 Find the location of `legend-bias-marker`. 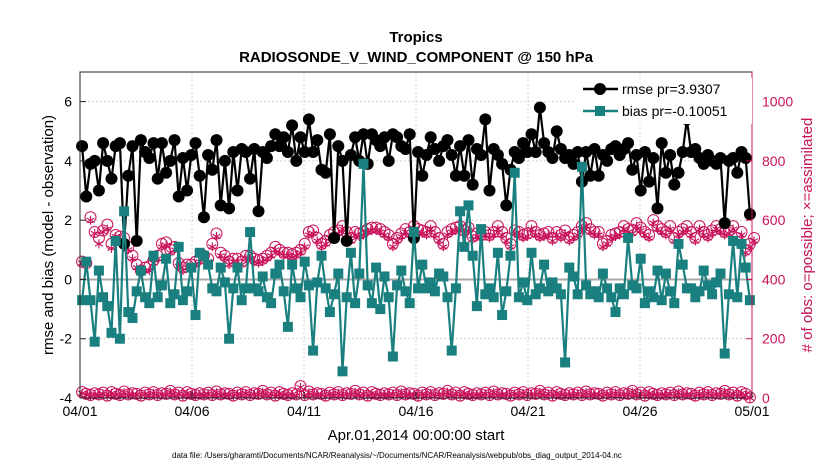

legend-bias-marker is located at coordinates (600, 111).